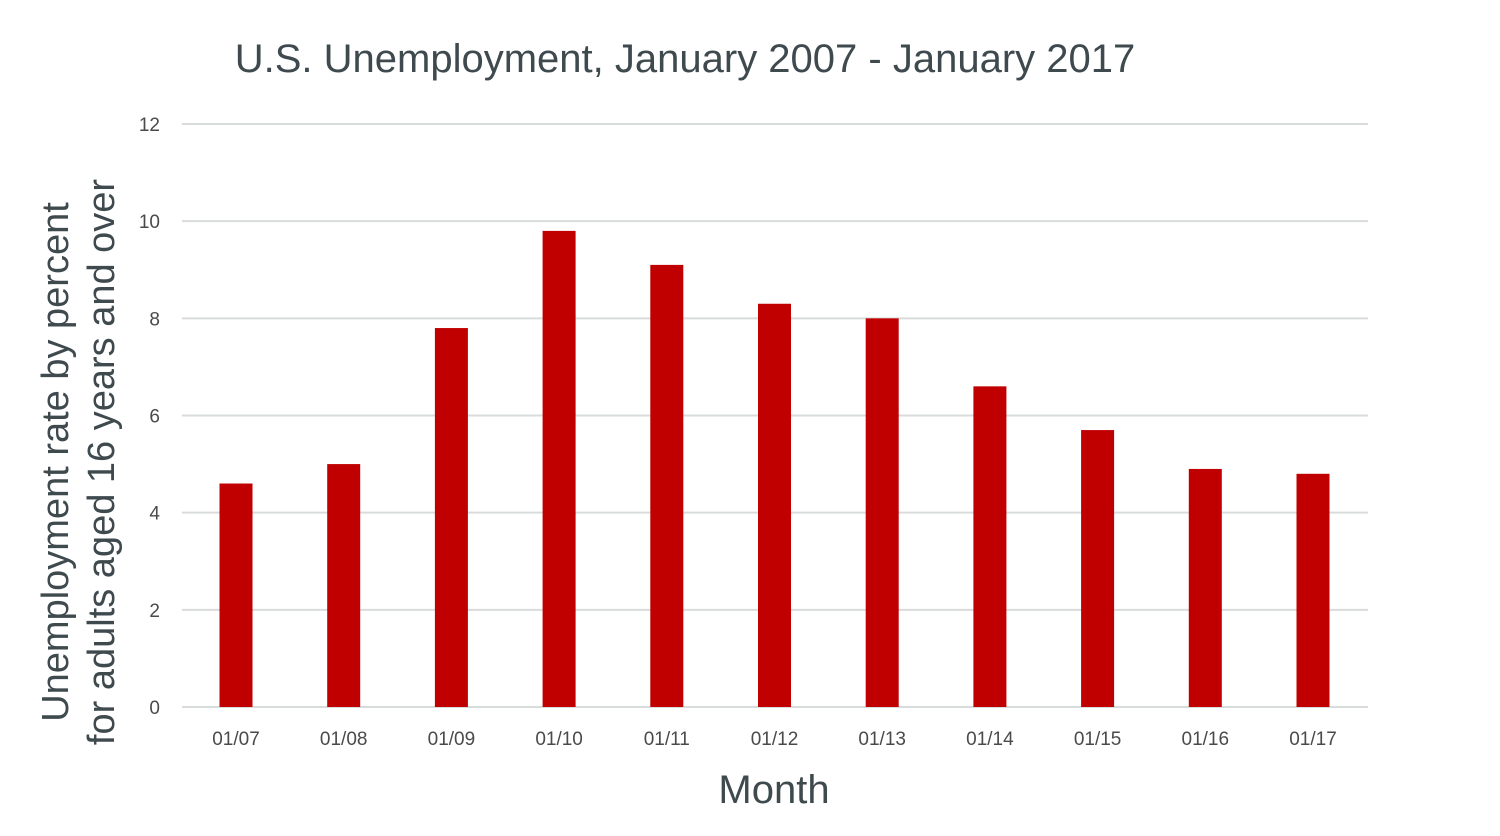 This screenshot has height=836, width=1500. Describe the element at coordinates (154, 319) in the screenshot. I see `y-tick-label: 8` at that location.